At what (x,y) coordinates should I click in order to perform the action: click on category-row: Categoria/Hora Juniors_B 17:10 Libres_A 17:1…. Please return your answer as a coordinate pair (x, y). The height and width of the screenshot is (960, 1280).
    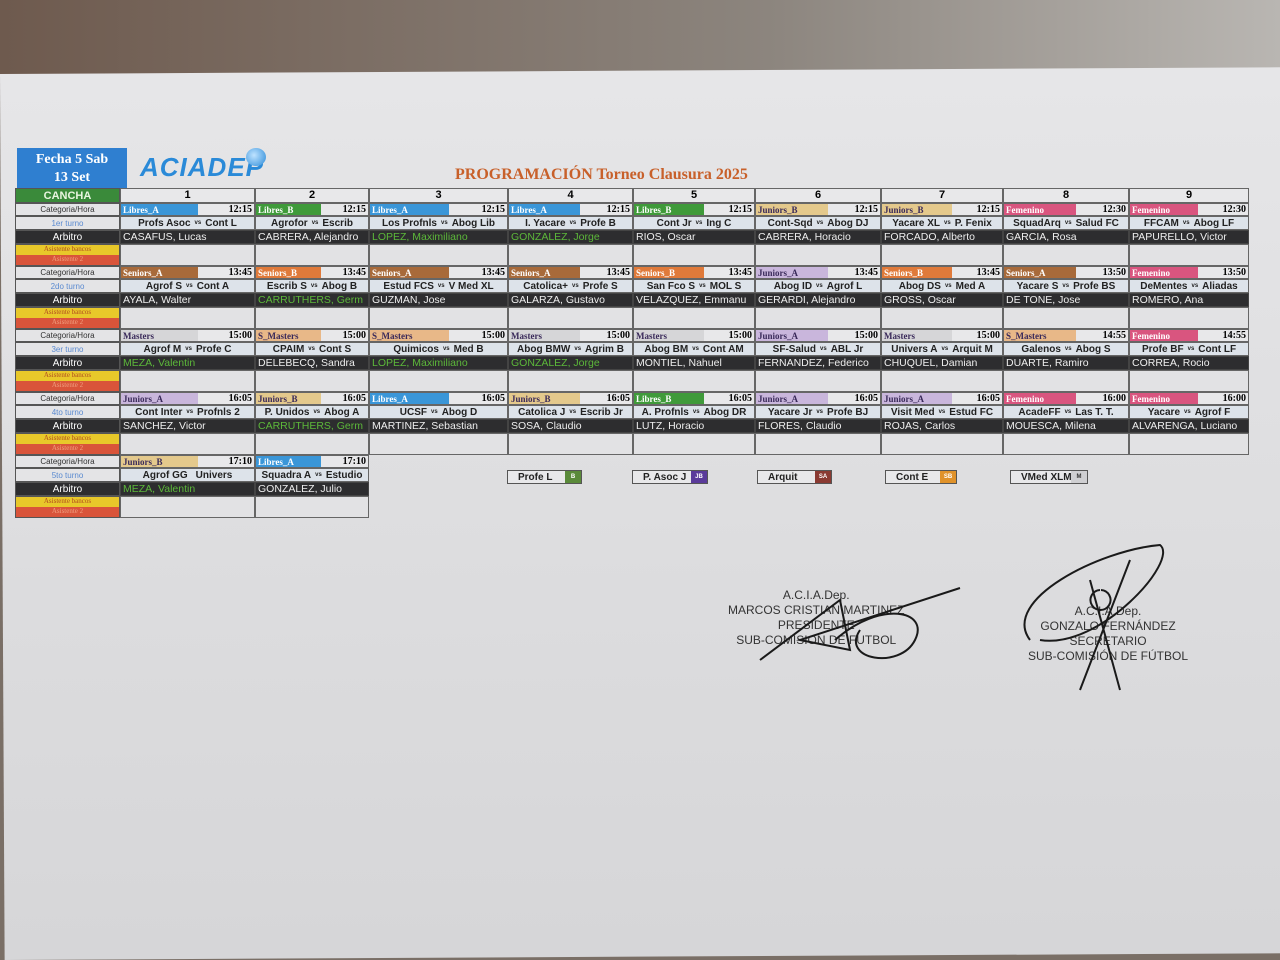
    Looking at the image, I should click on (632, 461).